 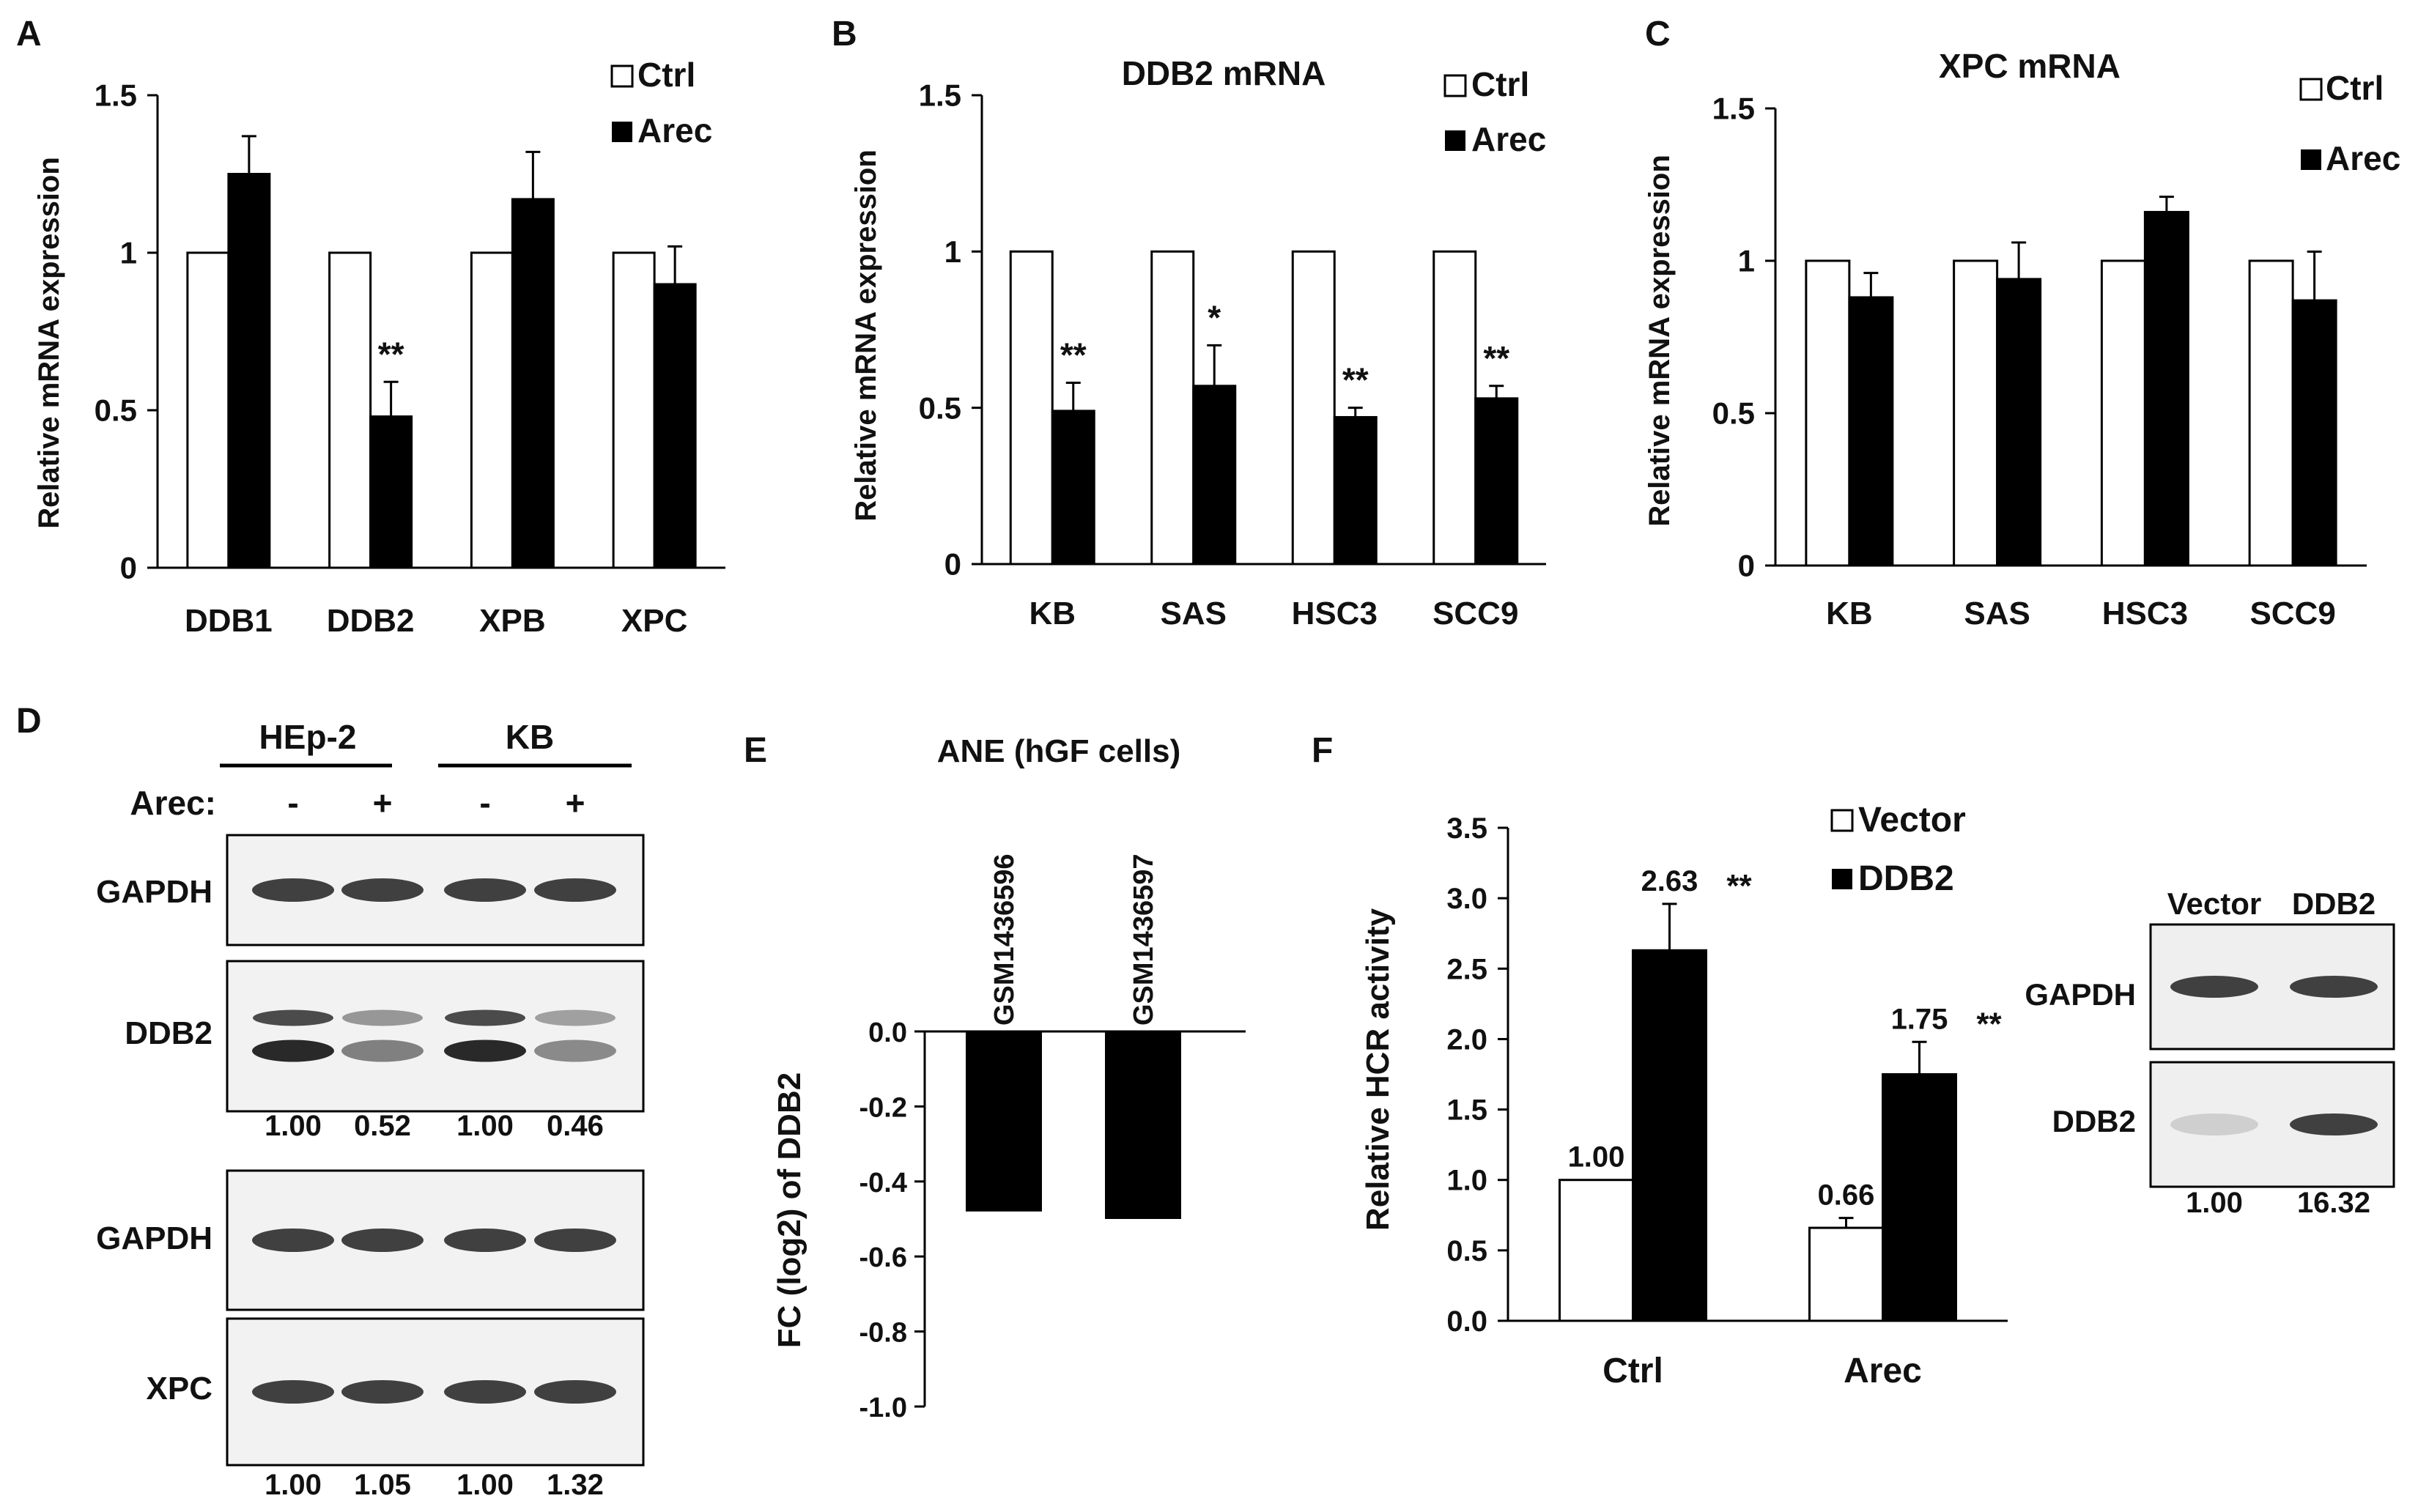 What do you see at coordinates (29, 721) in the screenshot?
I see `panel-label-d: D` at bounding box center [29, 721].